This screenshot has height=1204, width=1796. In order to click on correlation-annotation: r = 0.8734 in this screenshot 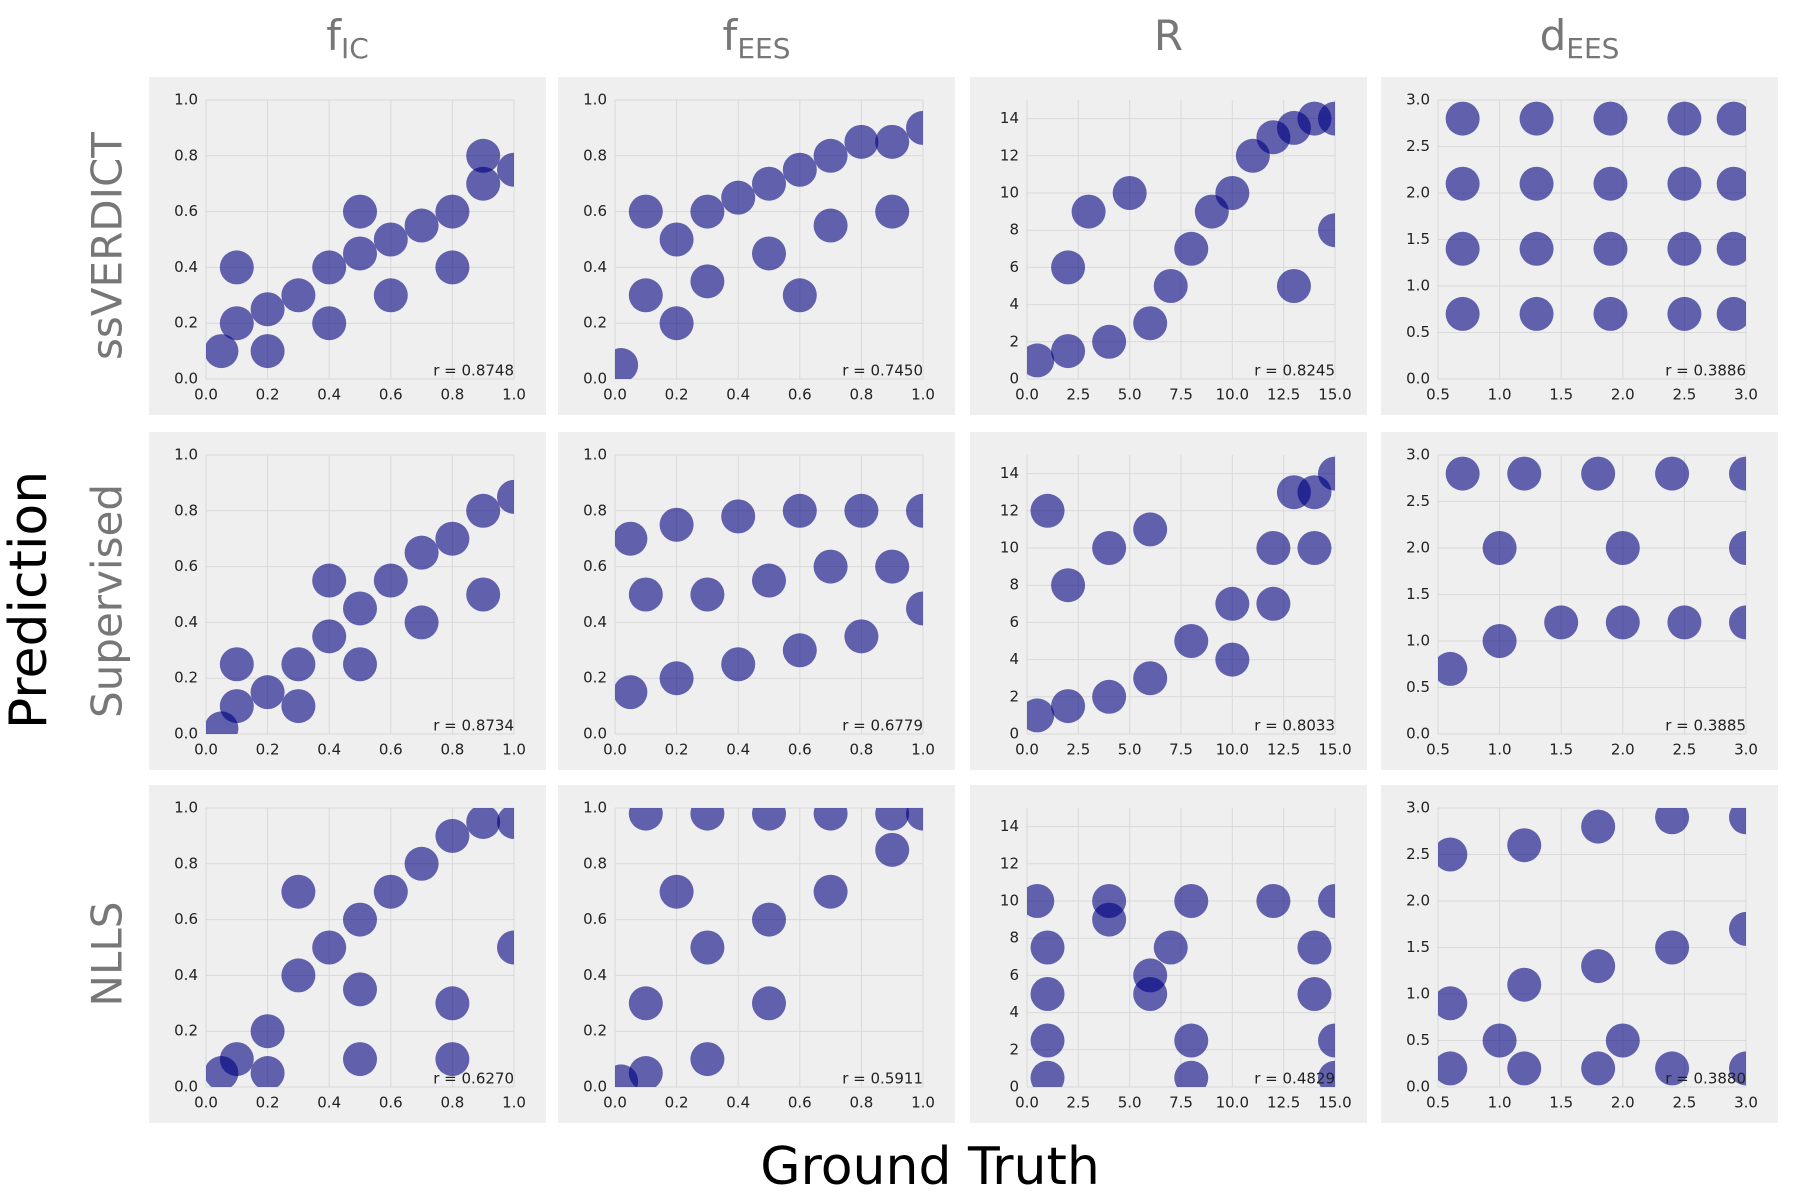, I will do `click(473, 726)`.